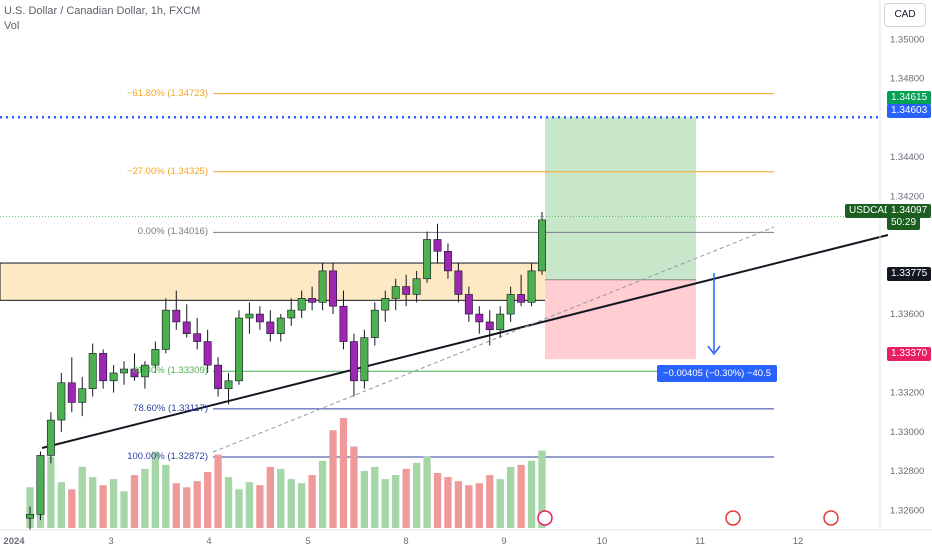 Image resolution: width=932 pixels, height=550 pixels. I want to click on target-green-tag: 1.34615, so click(909, 98).